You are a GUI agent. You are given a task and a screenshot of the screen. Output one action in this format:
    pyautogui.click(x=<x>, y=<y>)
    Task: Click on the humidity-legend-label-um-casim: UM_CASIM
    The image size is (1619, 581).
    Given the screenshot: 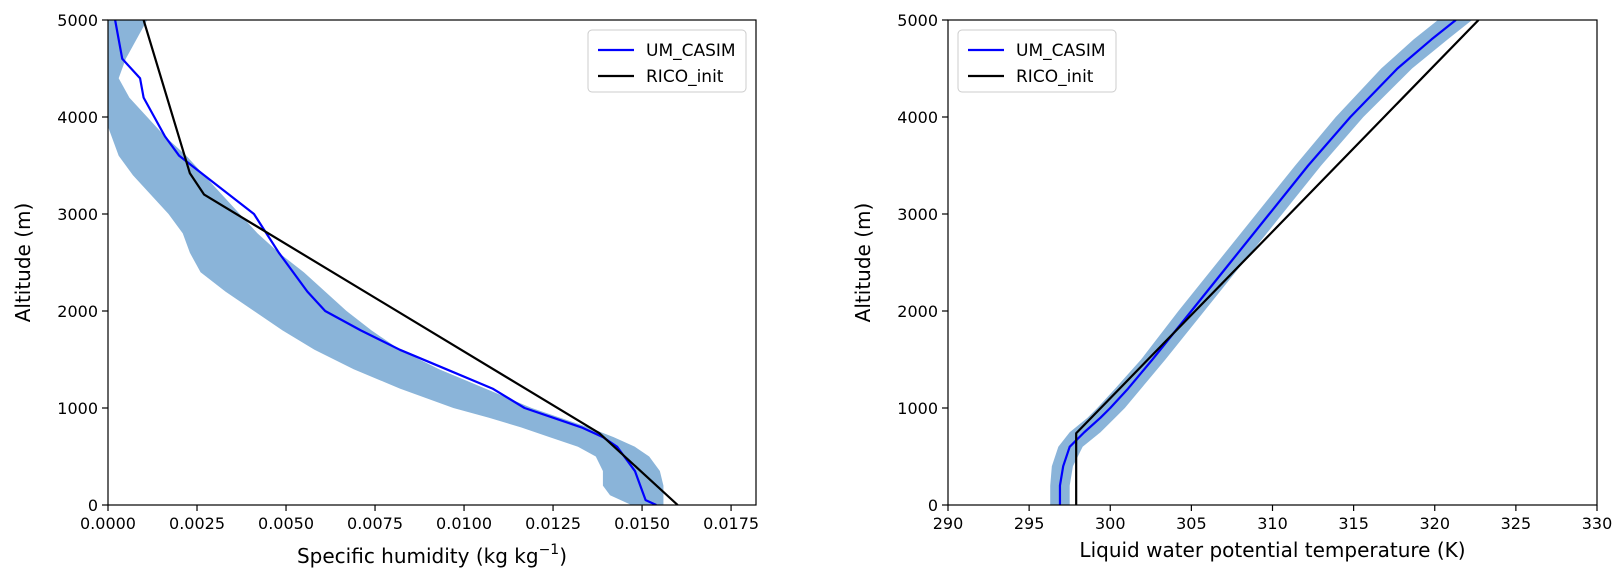 What is the action you would take?
    pyautogui.click(x=691, y=51)
    